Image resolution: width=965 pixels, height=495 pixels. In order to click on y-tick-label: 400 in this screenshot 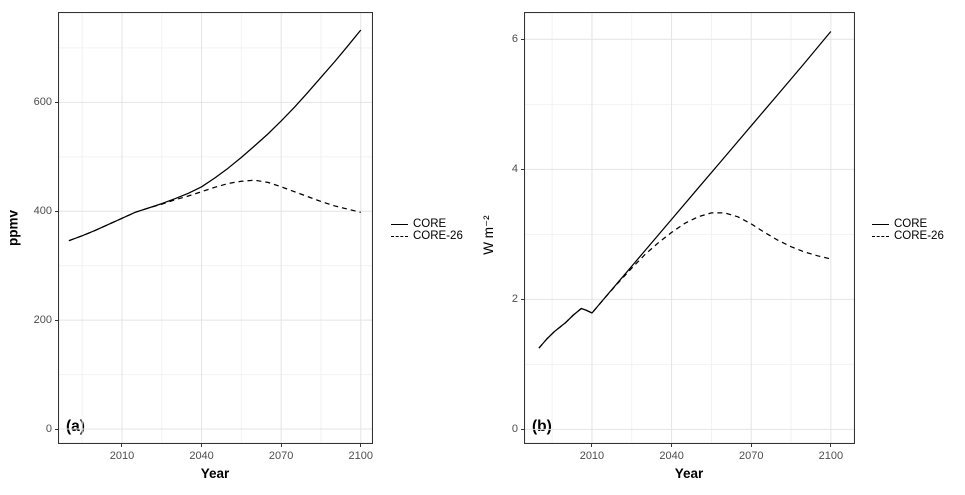, I will do `click(42, 211)`.